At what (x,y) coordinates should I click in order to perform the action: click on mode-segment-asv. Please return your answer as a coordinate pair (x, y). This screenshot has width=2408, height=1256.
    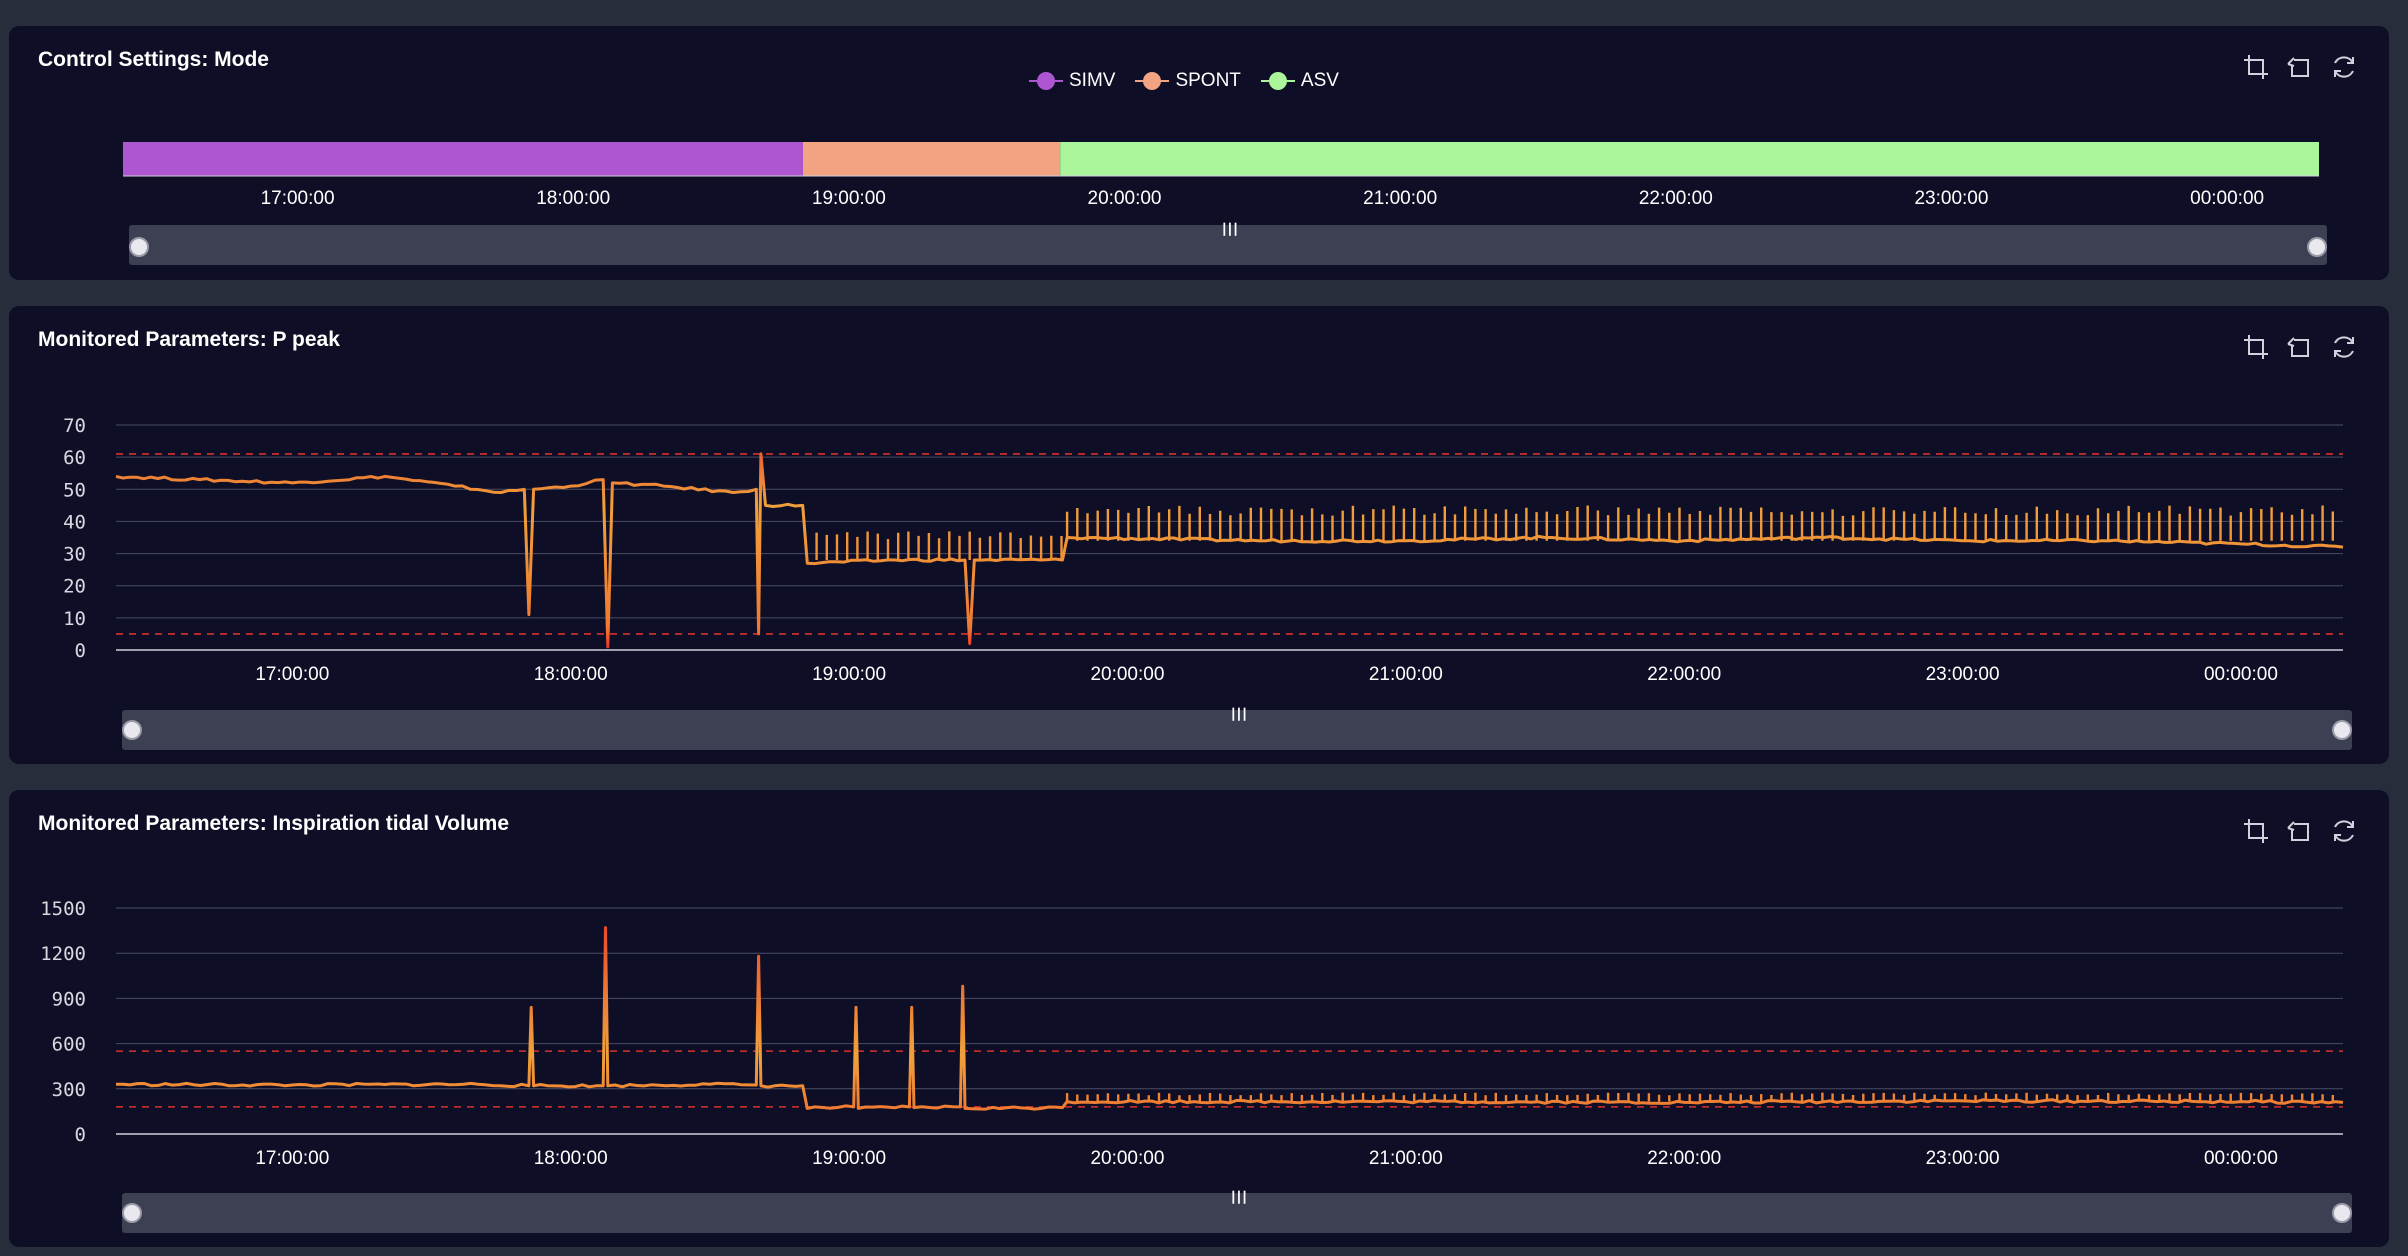
    Looking at the image, I should click on (1689, 159).